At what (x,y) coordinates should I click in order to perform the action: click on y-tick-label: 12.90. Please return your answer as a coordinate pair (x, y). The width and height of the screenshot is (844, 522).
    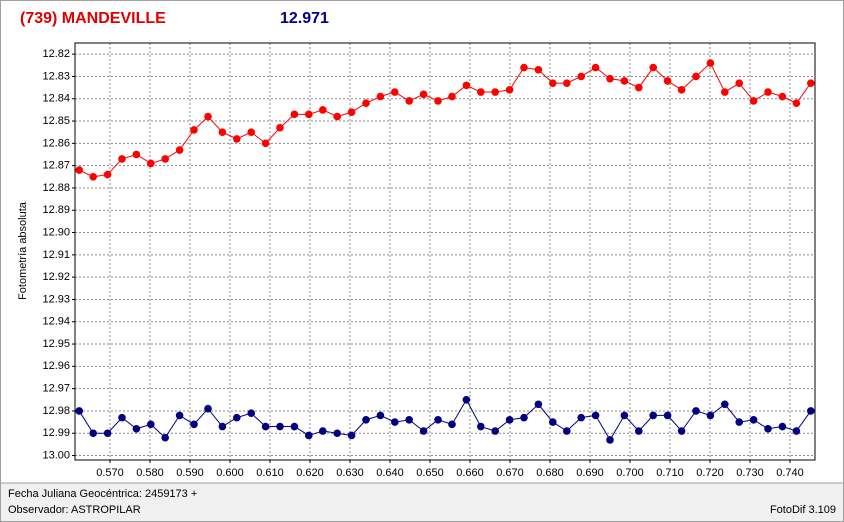
    Looking at the image, I should click on (56, 232).